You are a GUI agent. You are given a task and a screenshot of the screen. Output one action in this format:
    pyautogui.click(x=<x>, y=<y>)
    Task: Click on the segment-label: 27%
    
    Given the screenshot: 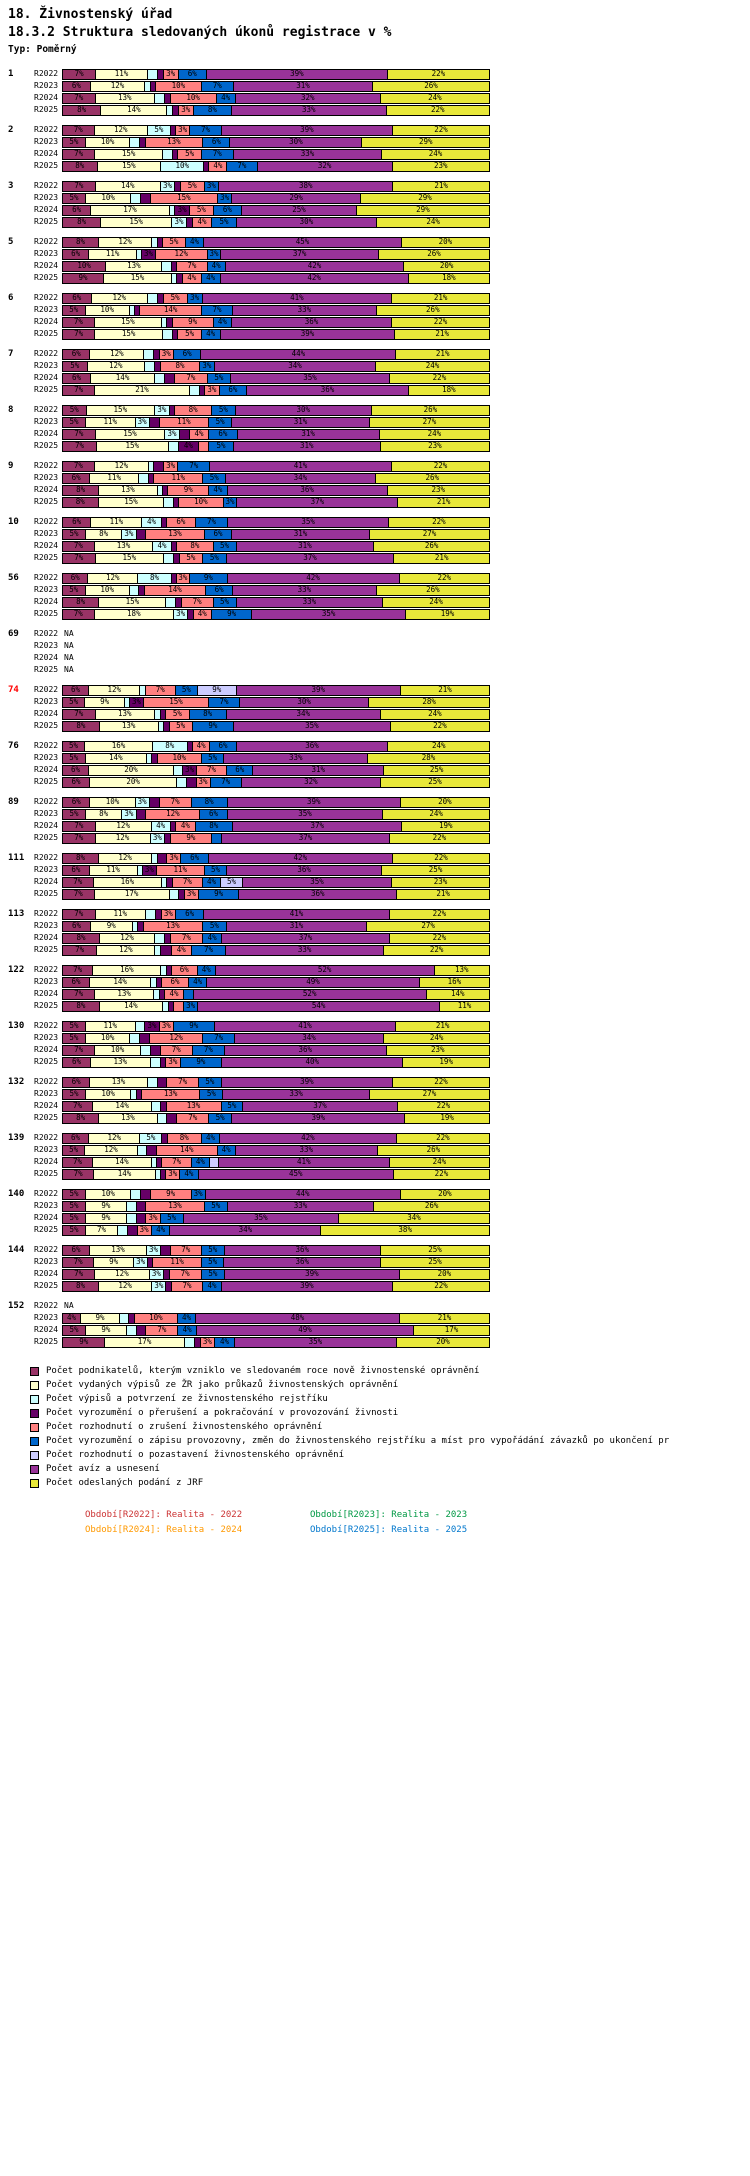 What is the action you would take?
    pyautogui.click(x=428, y=926)
    